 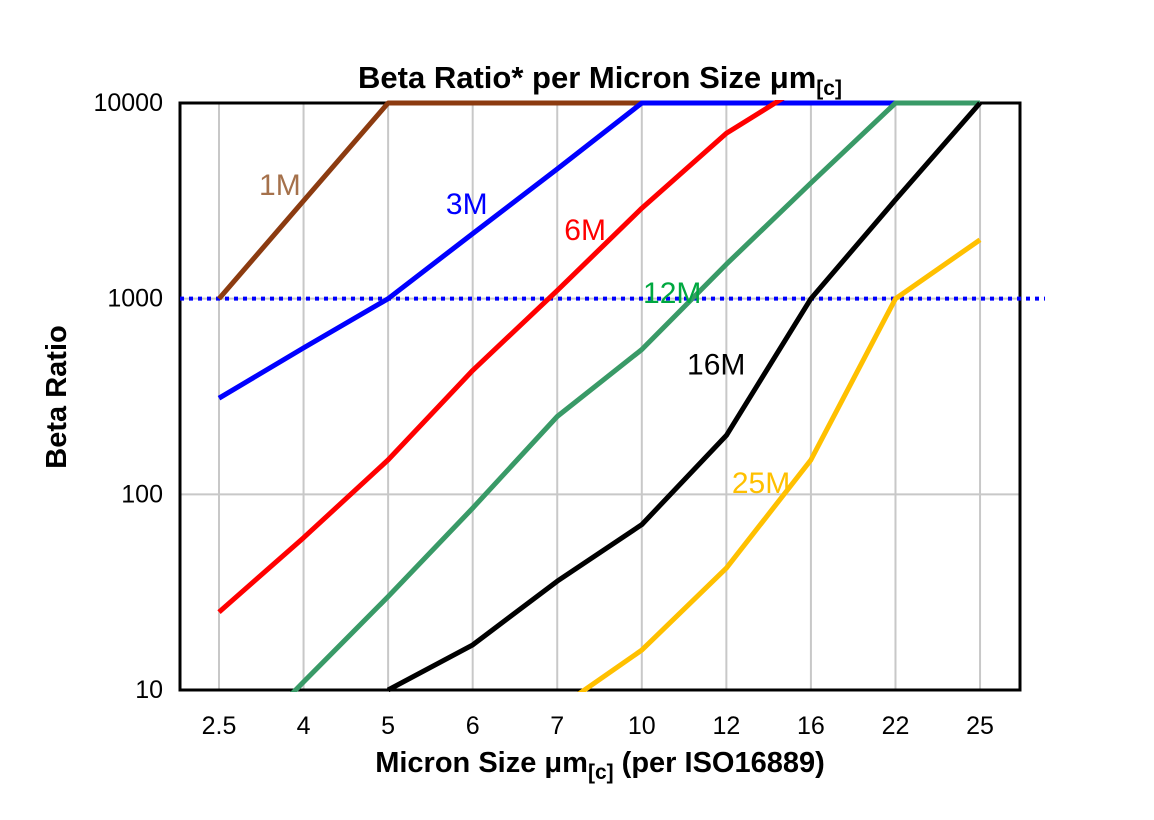 What do you see at coordinates (473, 726) in the screenshot?
I see `x-tick-label: 6` at bounding box center [473, 726].